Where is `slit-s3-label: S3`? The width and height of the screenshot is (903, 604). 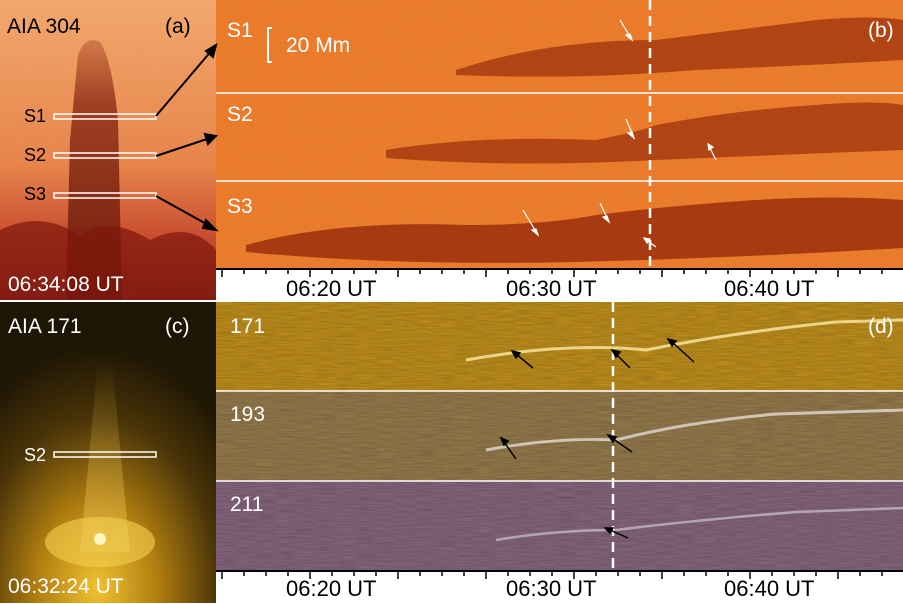 slit-s3-label: S3 is located at coordinates (35, 194).